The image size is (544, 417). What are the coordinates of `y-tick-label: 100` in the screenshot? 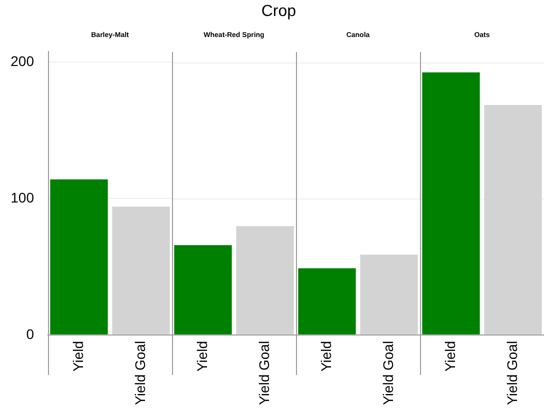 It's located at (22, 197).